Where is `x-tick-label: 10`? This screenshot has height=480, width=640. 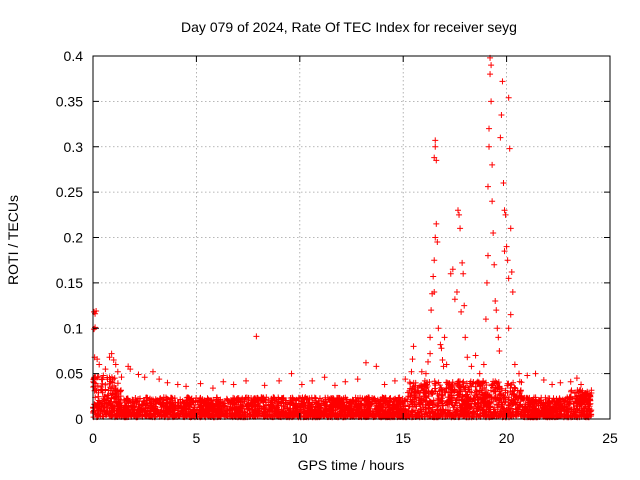 x-tick-label: 10 is located at coordinates (300, 438).